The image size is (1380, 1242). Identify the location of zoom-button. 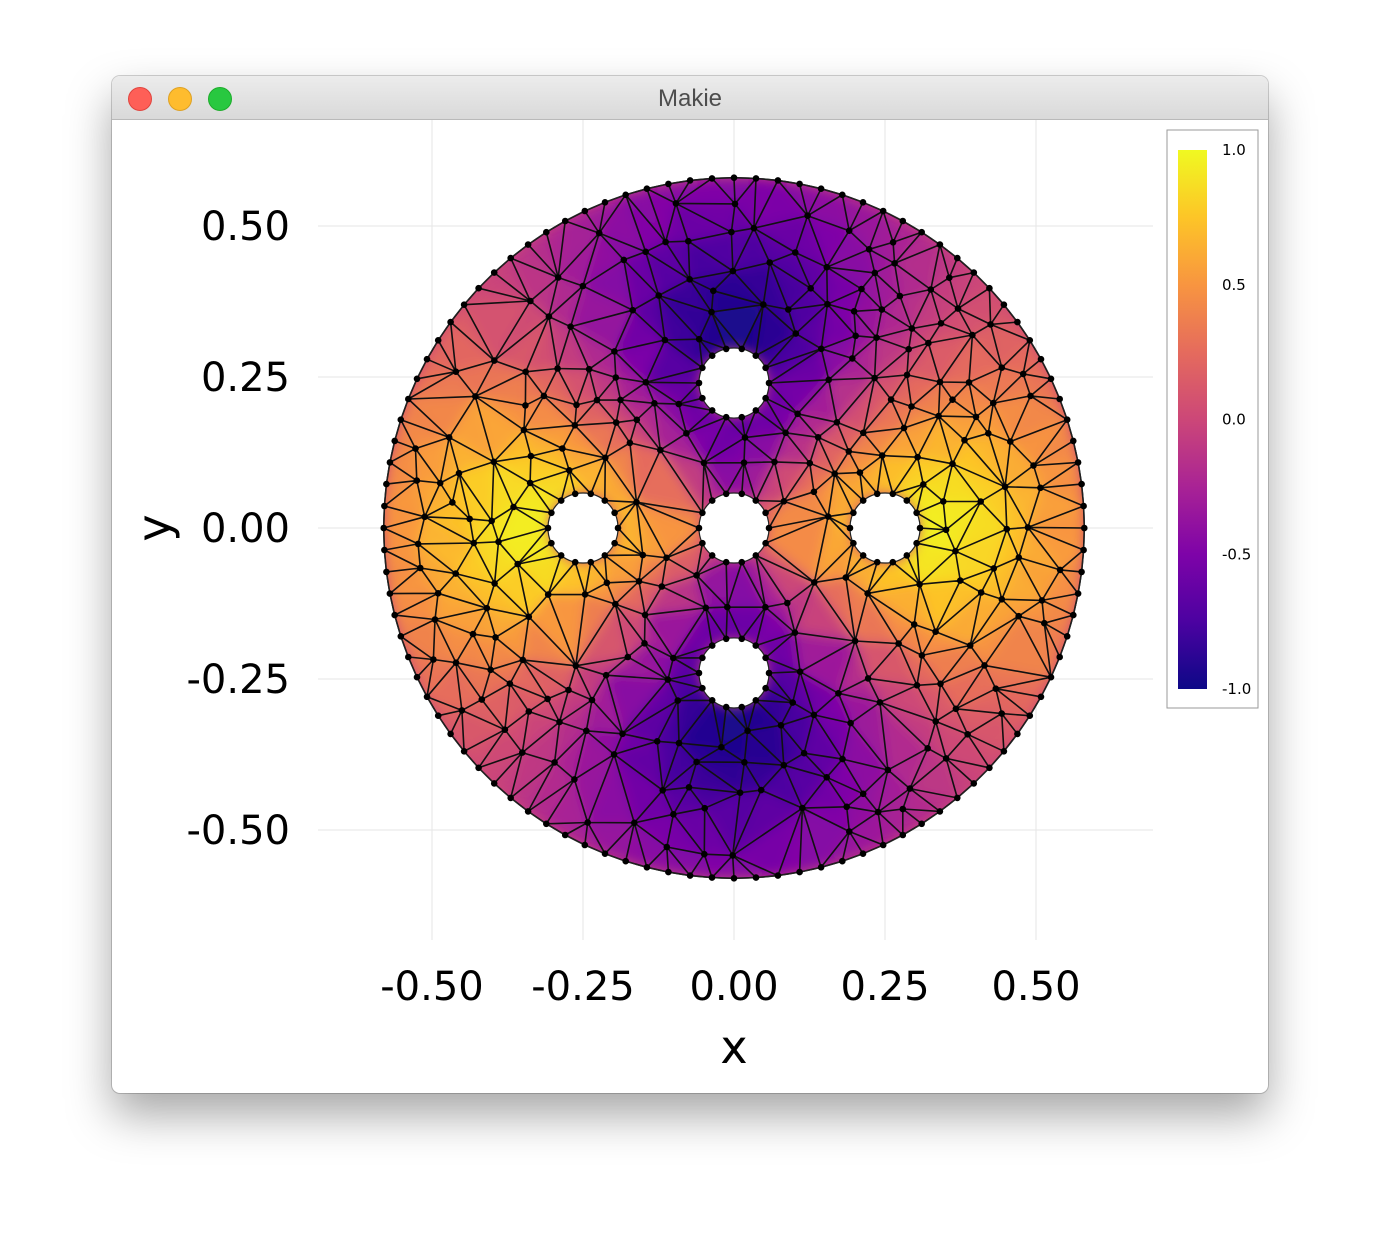
(220, 99).